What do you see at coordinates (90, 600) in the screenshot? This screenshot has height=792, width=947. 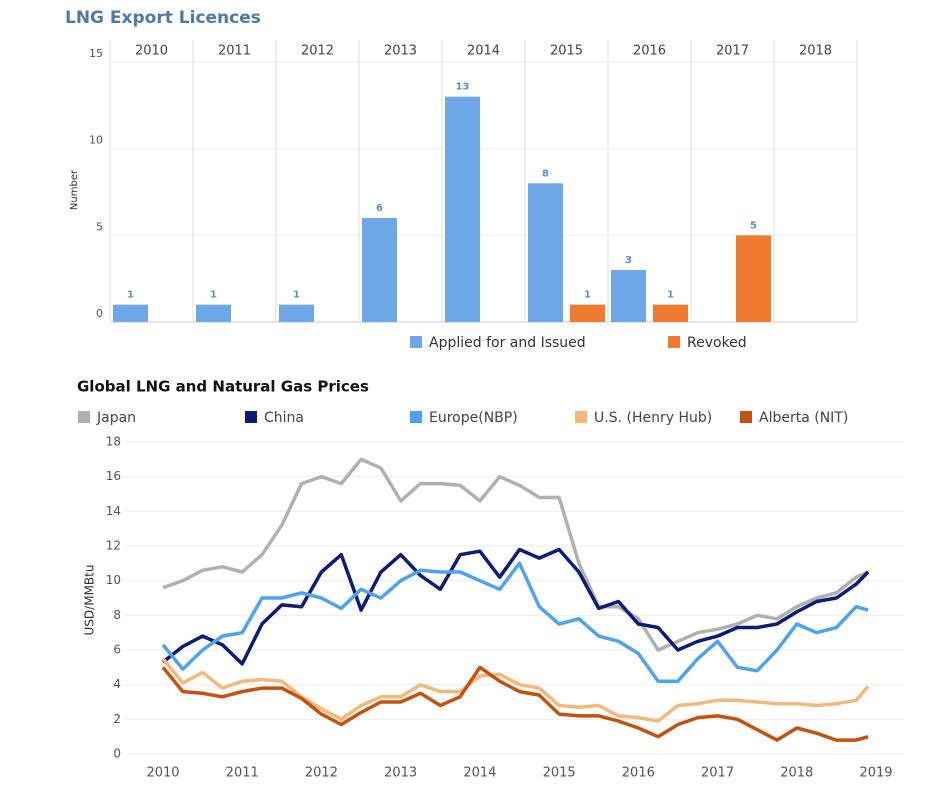 I see `y-axis-label: USD/MMBtu` at bounding box center [90, 600].